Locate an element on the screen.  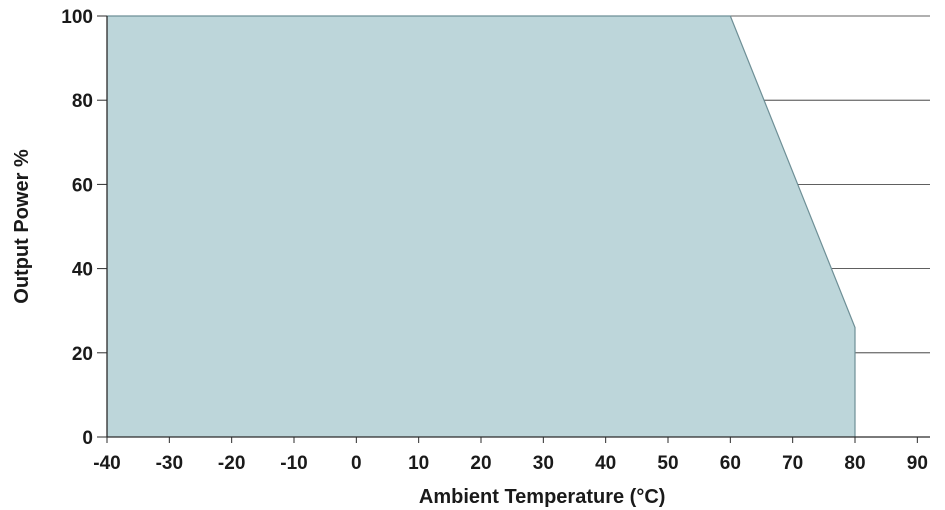
y-tick-label-100: 100 is located at coordinates (77, 17).